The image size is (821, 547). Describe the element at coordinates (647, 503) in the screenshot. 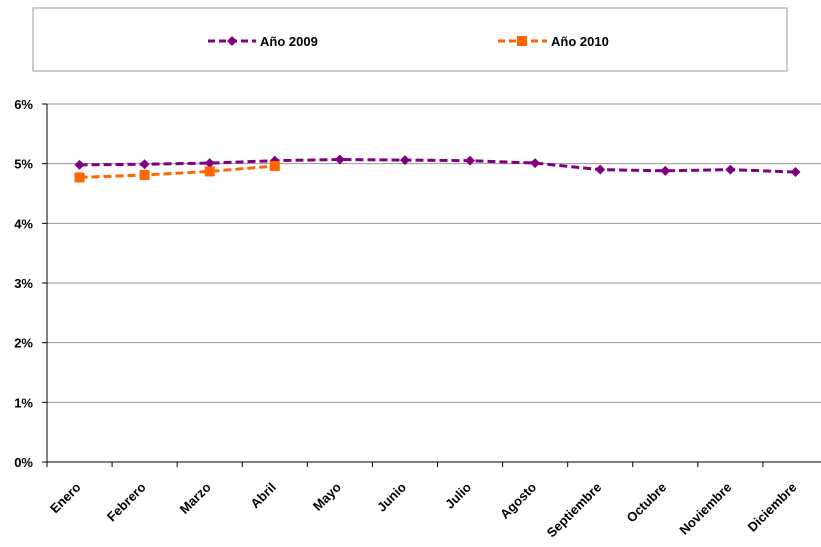

I see `x-tick-label: Octubre` at that location.